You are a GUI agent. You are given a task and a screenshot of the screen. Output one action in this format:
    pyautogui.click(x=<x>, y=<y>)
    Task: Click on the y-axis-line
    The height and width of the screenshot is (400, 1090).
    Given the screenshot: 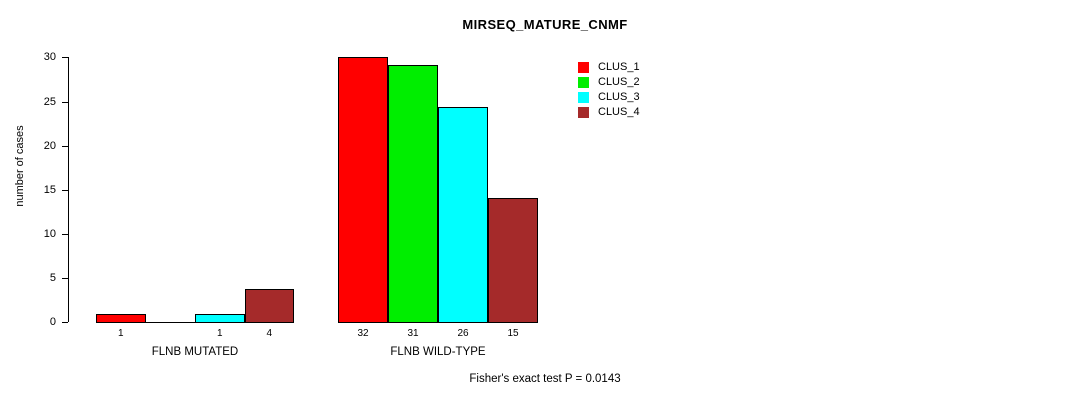 What is the action you would take?
    pyautogui.click(x=68, y=189)
    